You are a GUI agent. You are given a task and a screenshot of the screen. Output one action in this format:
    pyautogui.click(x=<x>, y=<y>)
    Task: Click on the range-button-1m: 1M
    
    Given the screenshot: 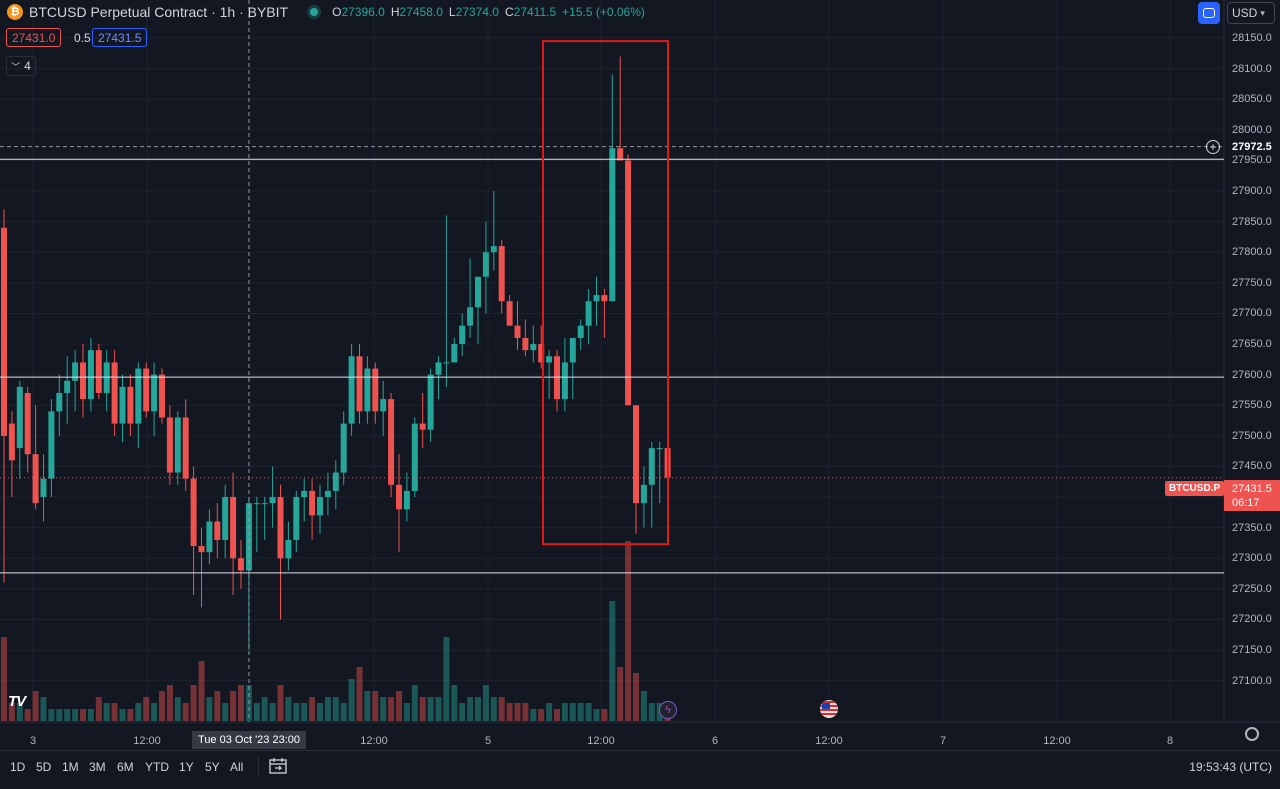 What is the action you would take?
    pyautogui.click(x=70, y=767)
    